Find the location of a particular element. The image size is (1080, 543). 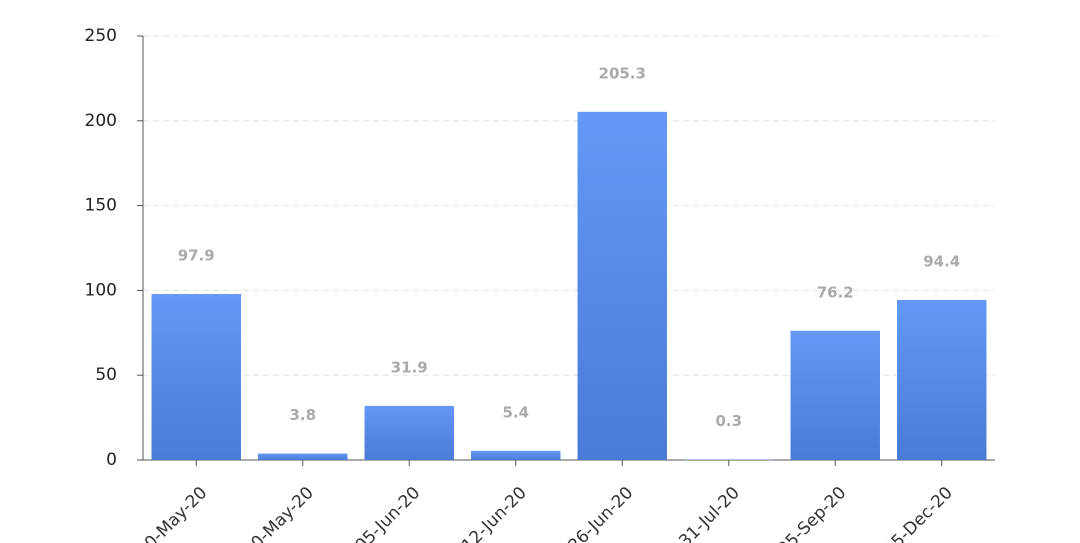

value-label: 3.8 is located at coordinates (302, 415).